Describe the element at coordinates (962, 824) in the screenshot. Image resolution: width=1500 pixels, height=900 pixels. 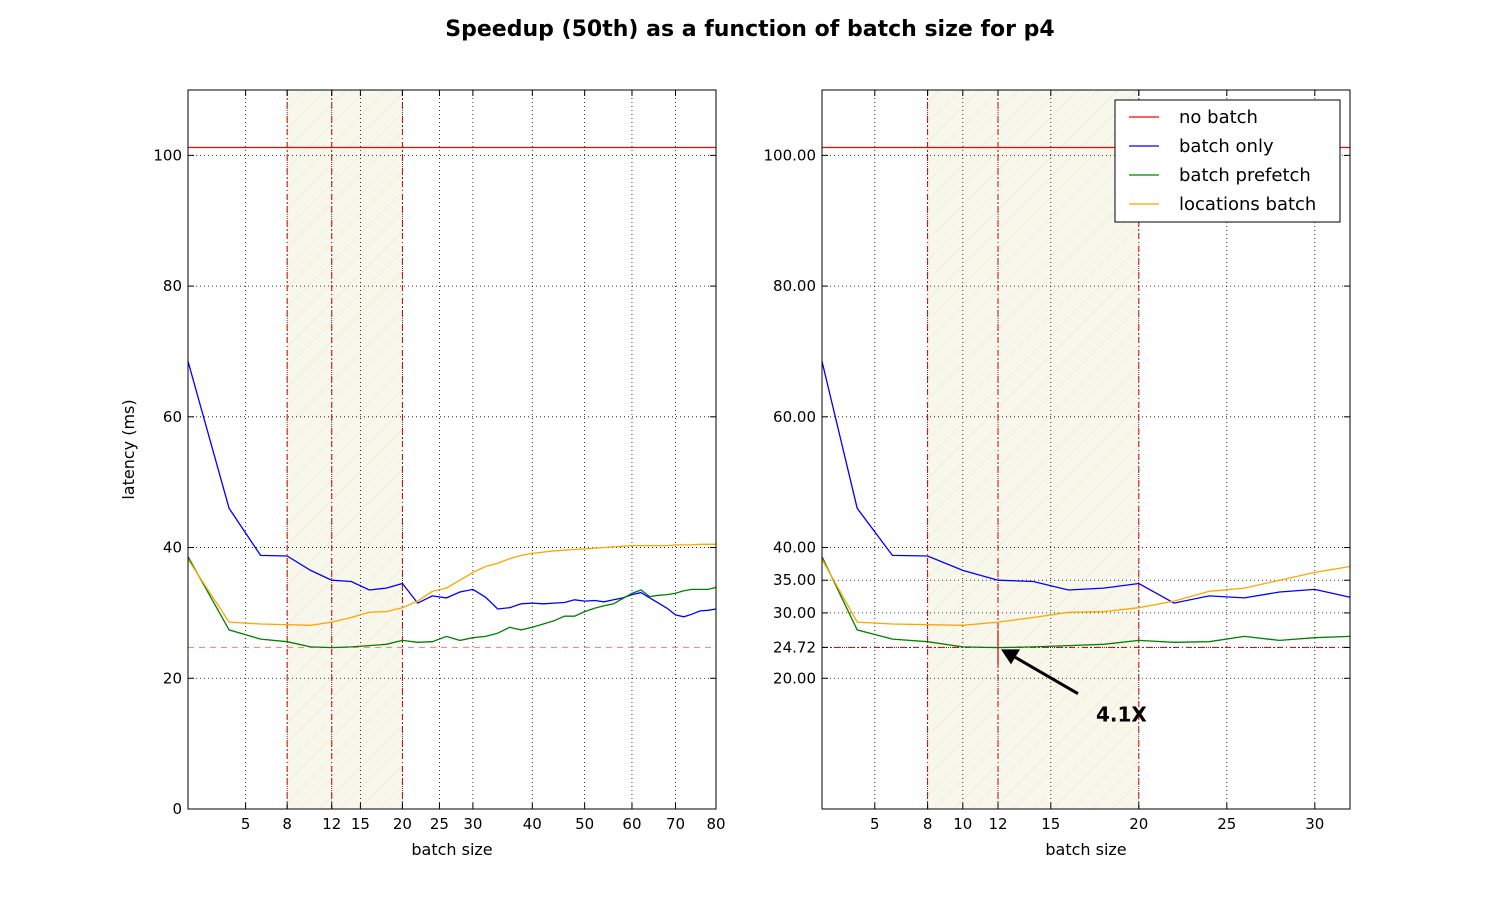
I see `x-tick-label: 10` at that location.